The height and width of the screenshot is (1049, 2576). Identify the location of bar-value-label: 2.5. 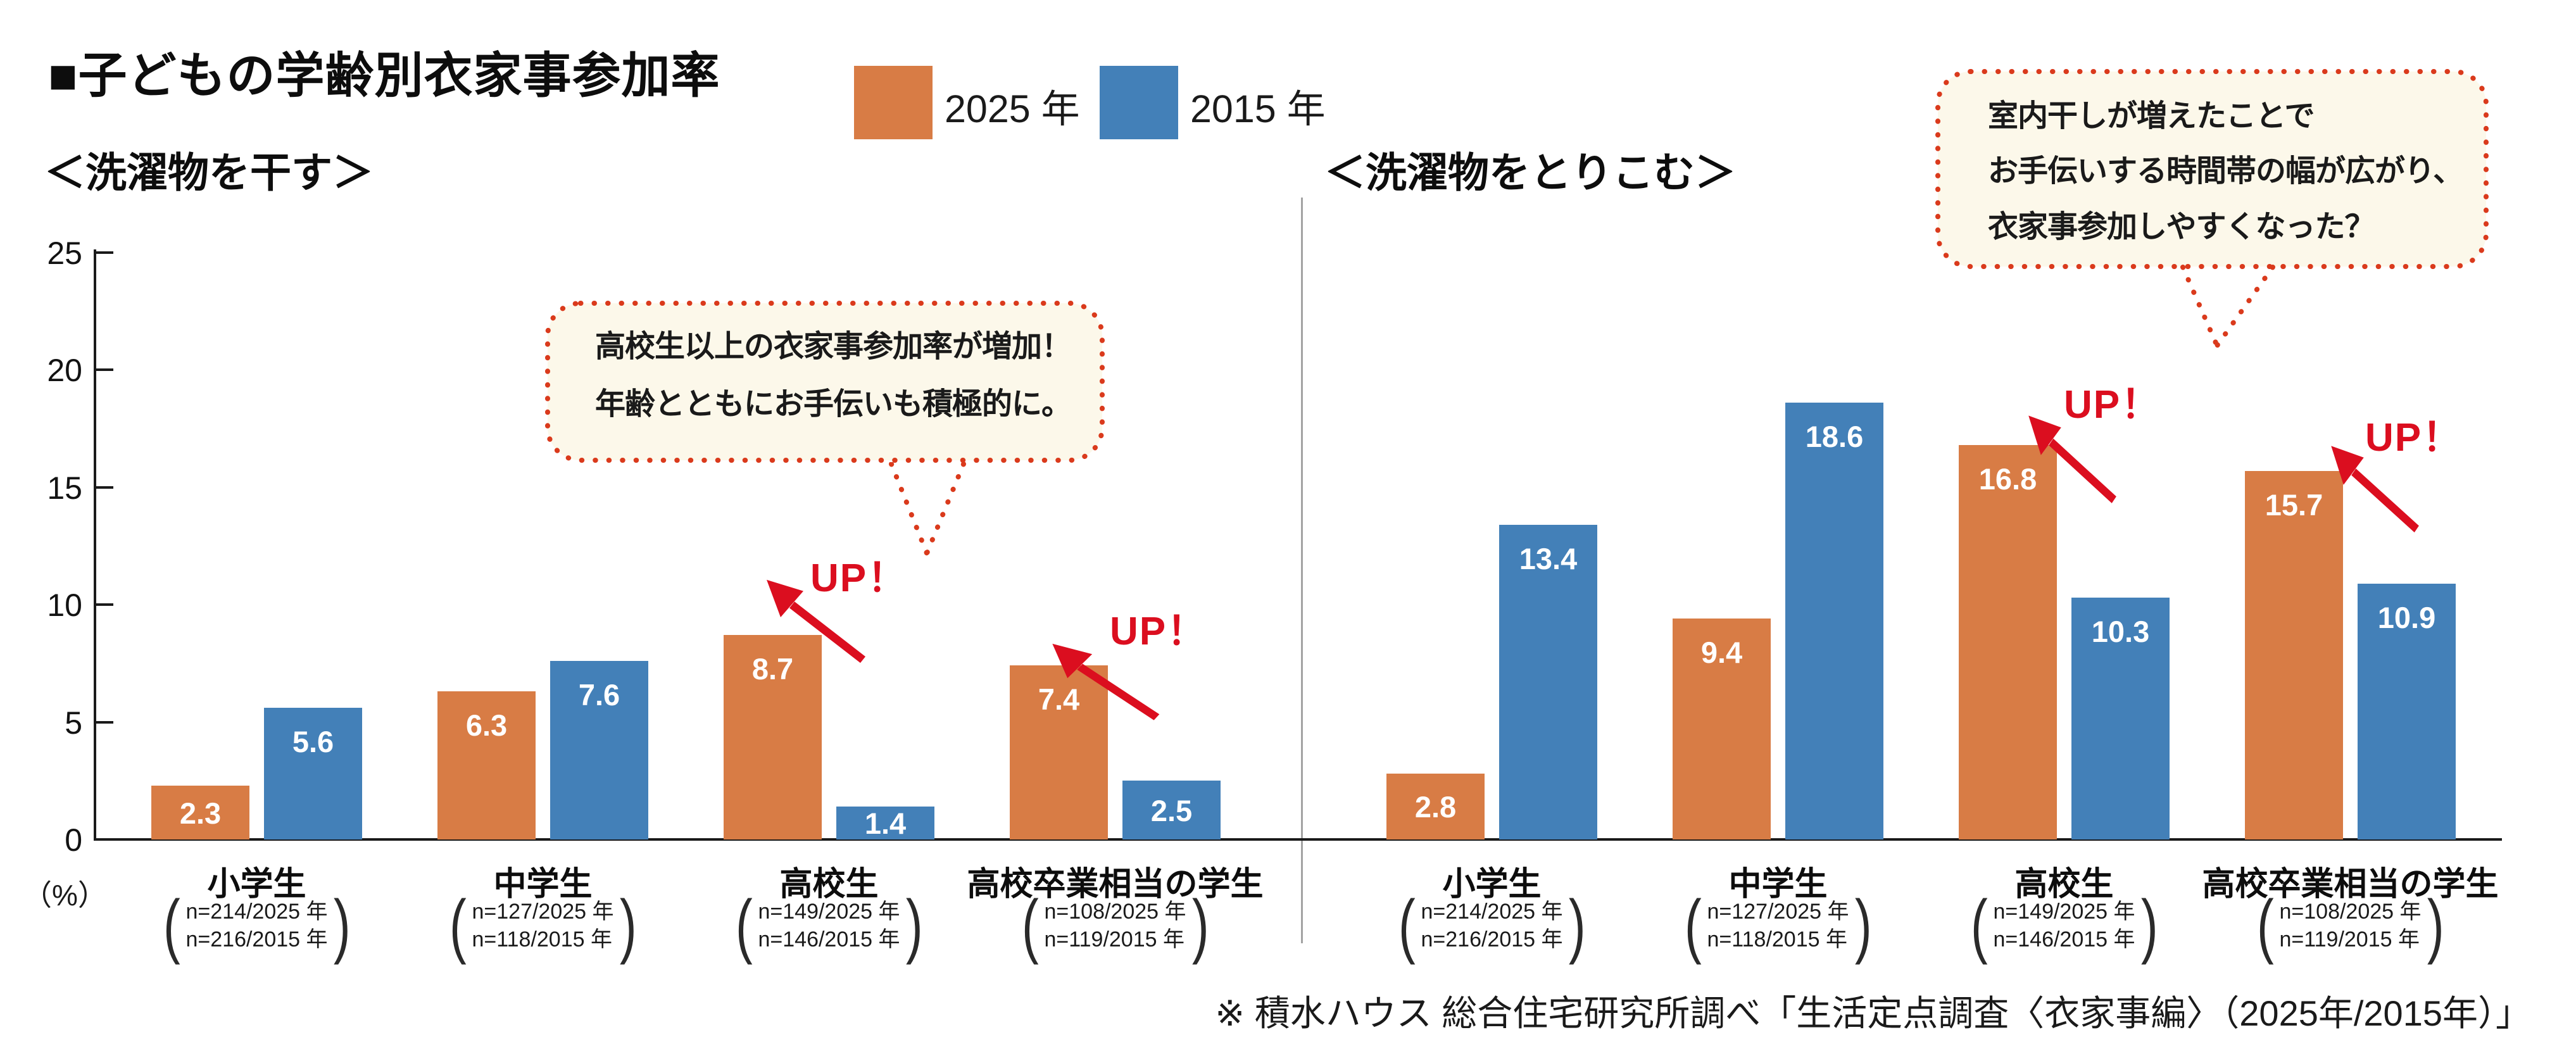
(1171, 810).